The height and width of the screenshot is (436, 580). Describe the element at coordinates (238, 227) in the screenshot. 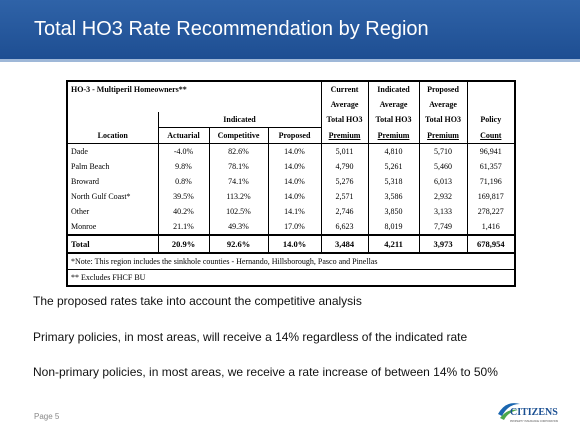

I see `table-cell: 49.3%` at that location.